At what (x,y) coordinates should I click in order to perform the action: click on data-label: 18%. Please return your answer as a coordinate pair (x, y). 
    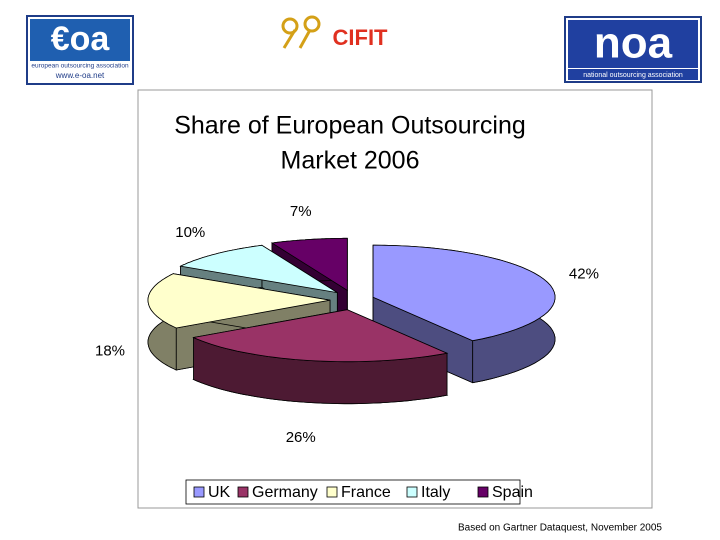
    Looking at the image, I should click on (110, 350).